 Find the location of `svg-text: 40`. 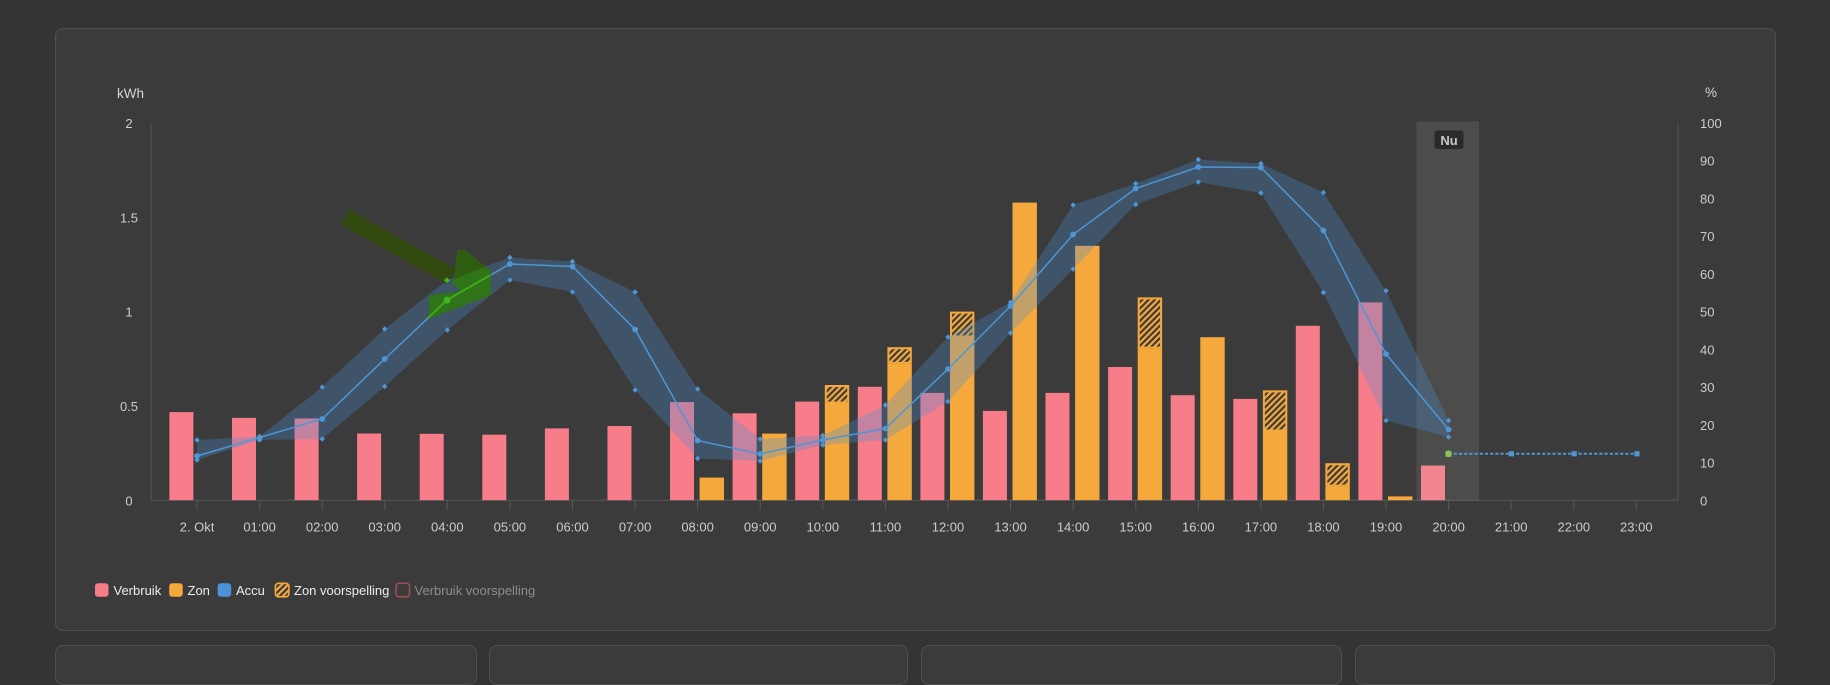

svg-text: 40 is located at coordinates (1707, 349).